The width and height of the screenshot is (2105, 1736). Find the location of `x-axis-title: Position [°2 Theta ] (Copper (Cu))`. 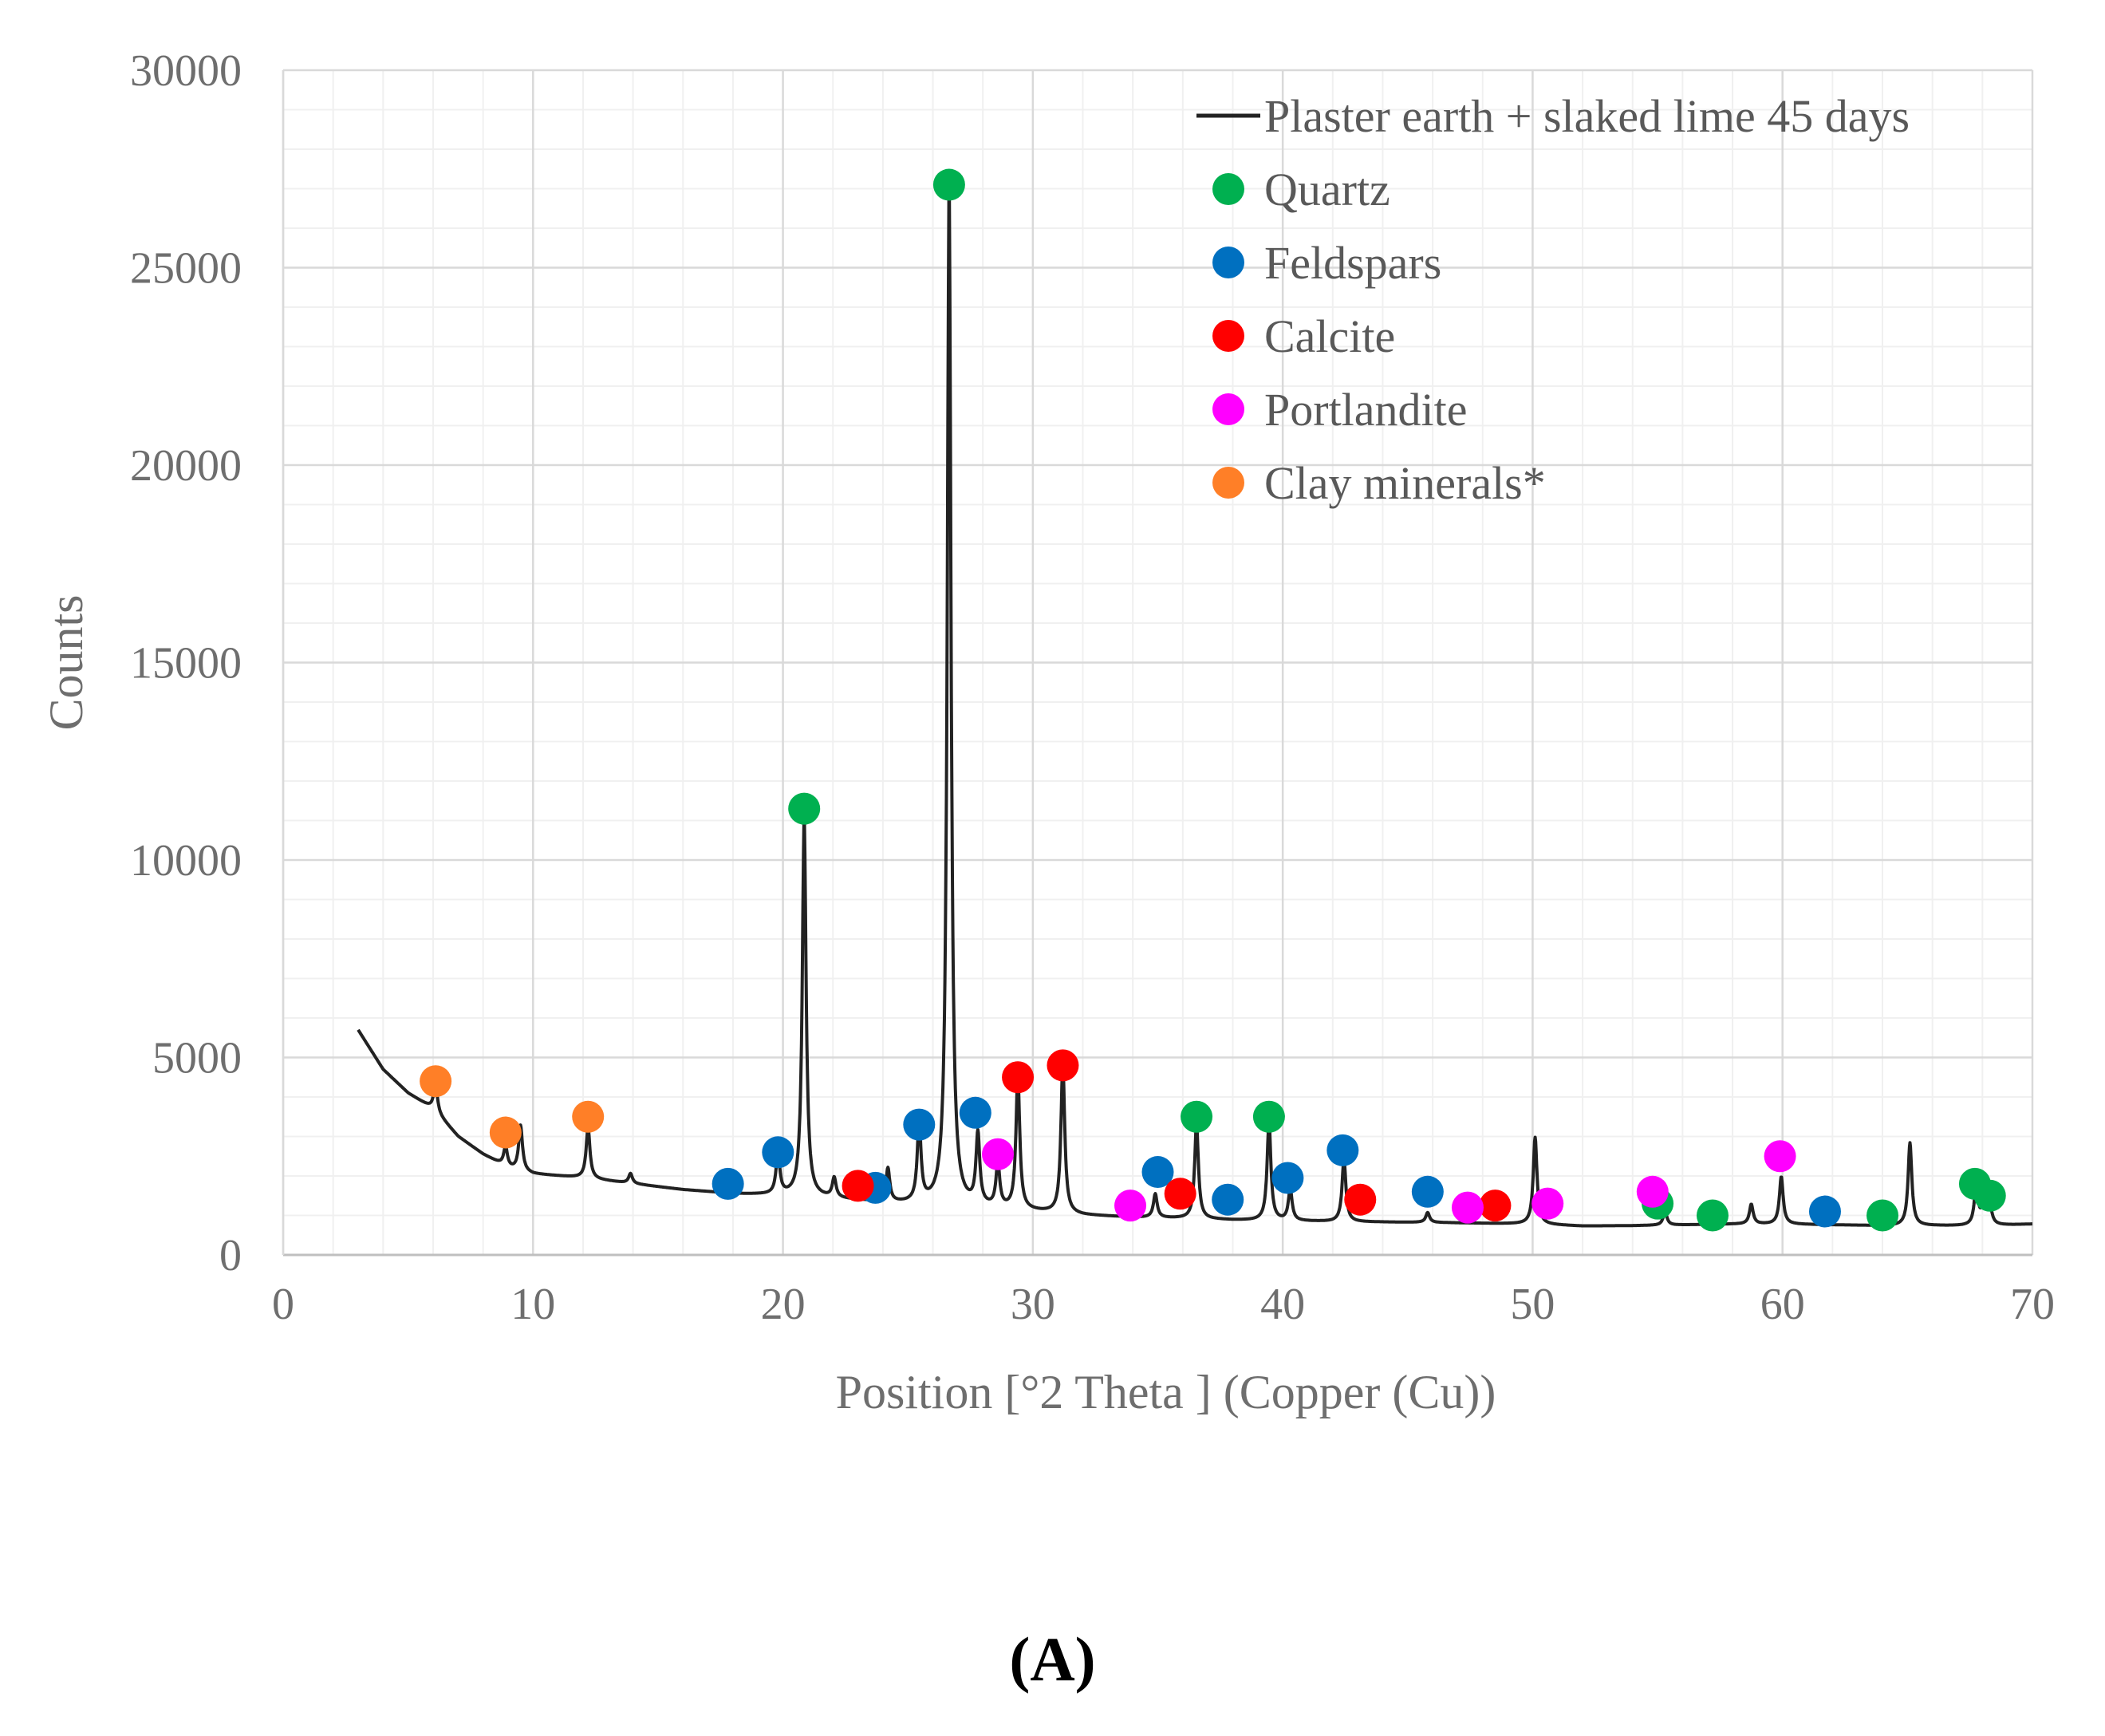

x-axis-title: Position [°2 Theta ] (Copper (Cu)) is located at coordinates (1166, 1392).